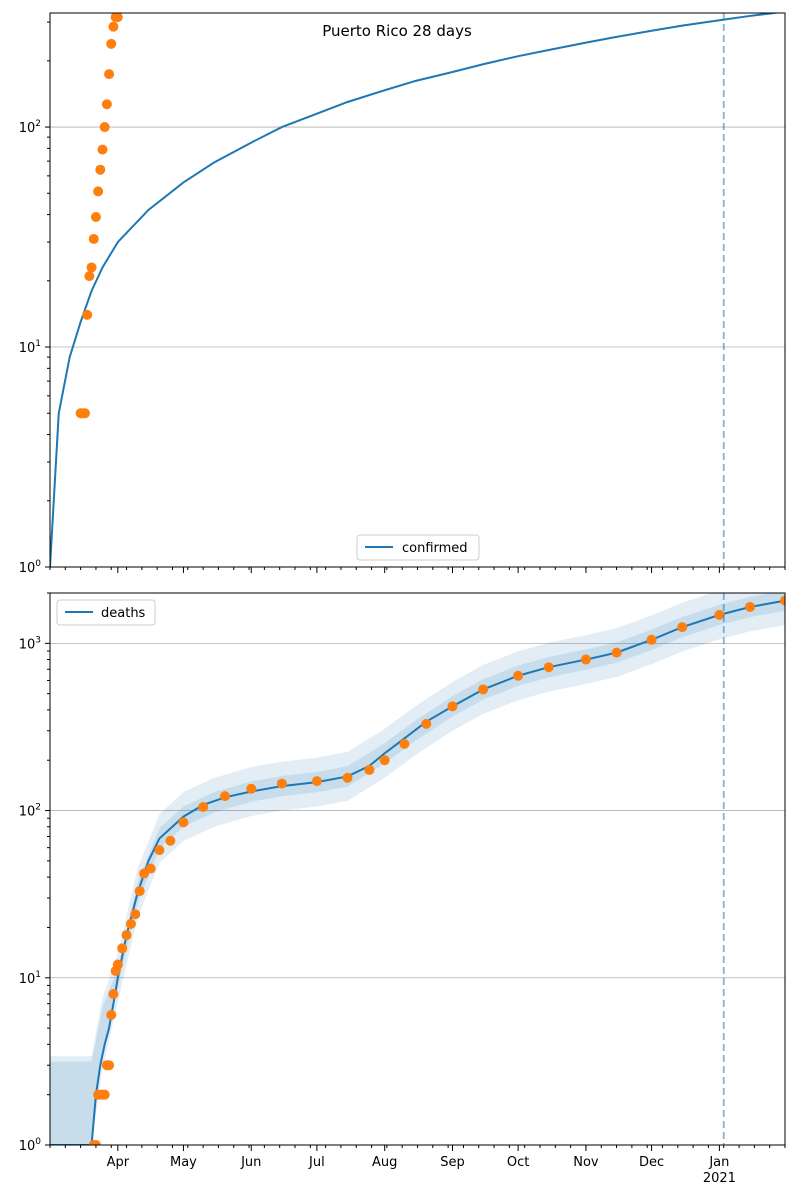 This screenshot has width=800, height=1200. Describe the element at coordinates (384, 1162) in the screenshot. I see `x-tick-label: Aug` at that location.